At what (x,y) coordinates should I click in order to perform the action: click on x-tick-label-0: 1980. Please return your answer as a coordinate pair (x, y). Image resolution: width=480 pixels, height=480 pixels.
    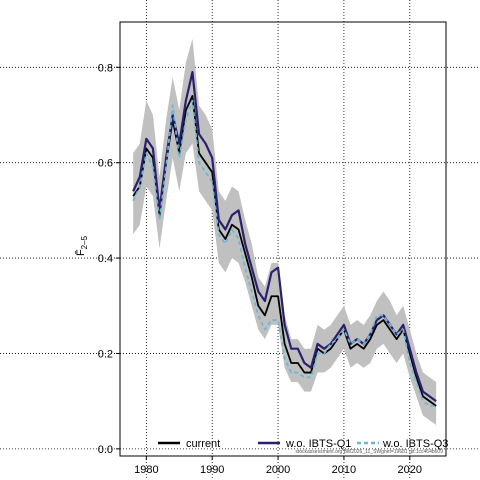
    Looking at the image, I should click on (146, 470).